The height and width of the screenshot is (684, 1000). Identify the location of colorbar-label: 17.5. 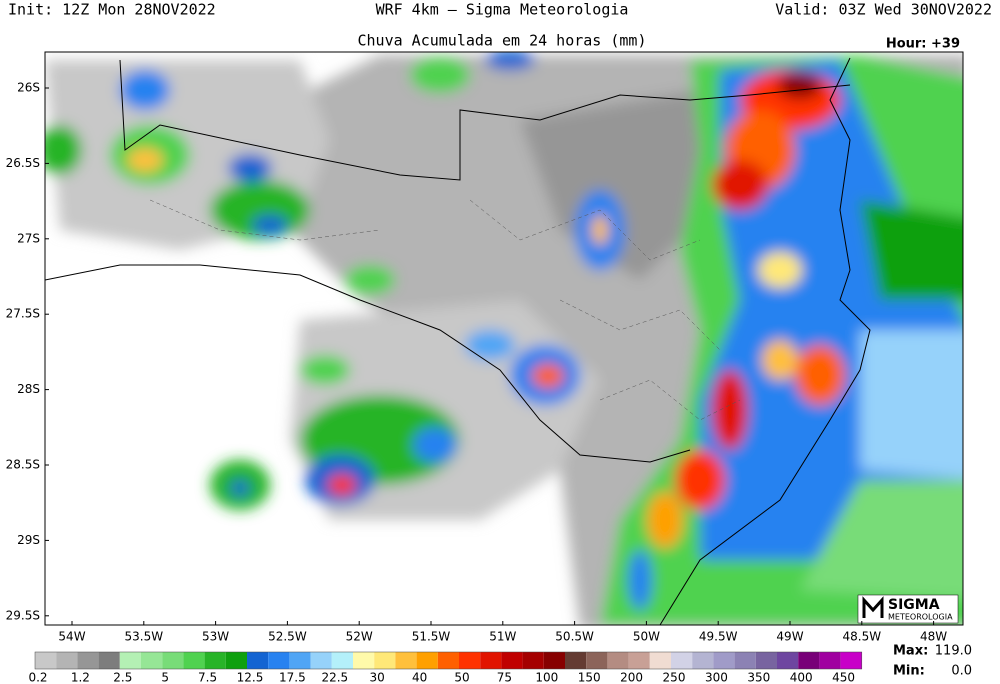
(292, 677).